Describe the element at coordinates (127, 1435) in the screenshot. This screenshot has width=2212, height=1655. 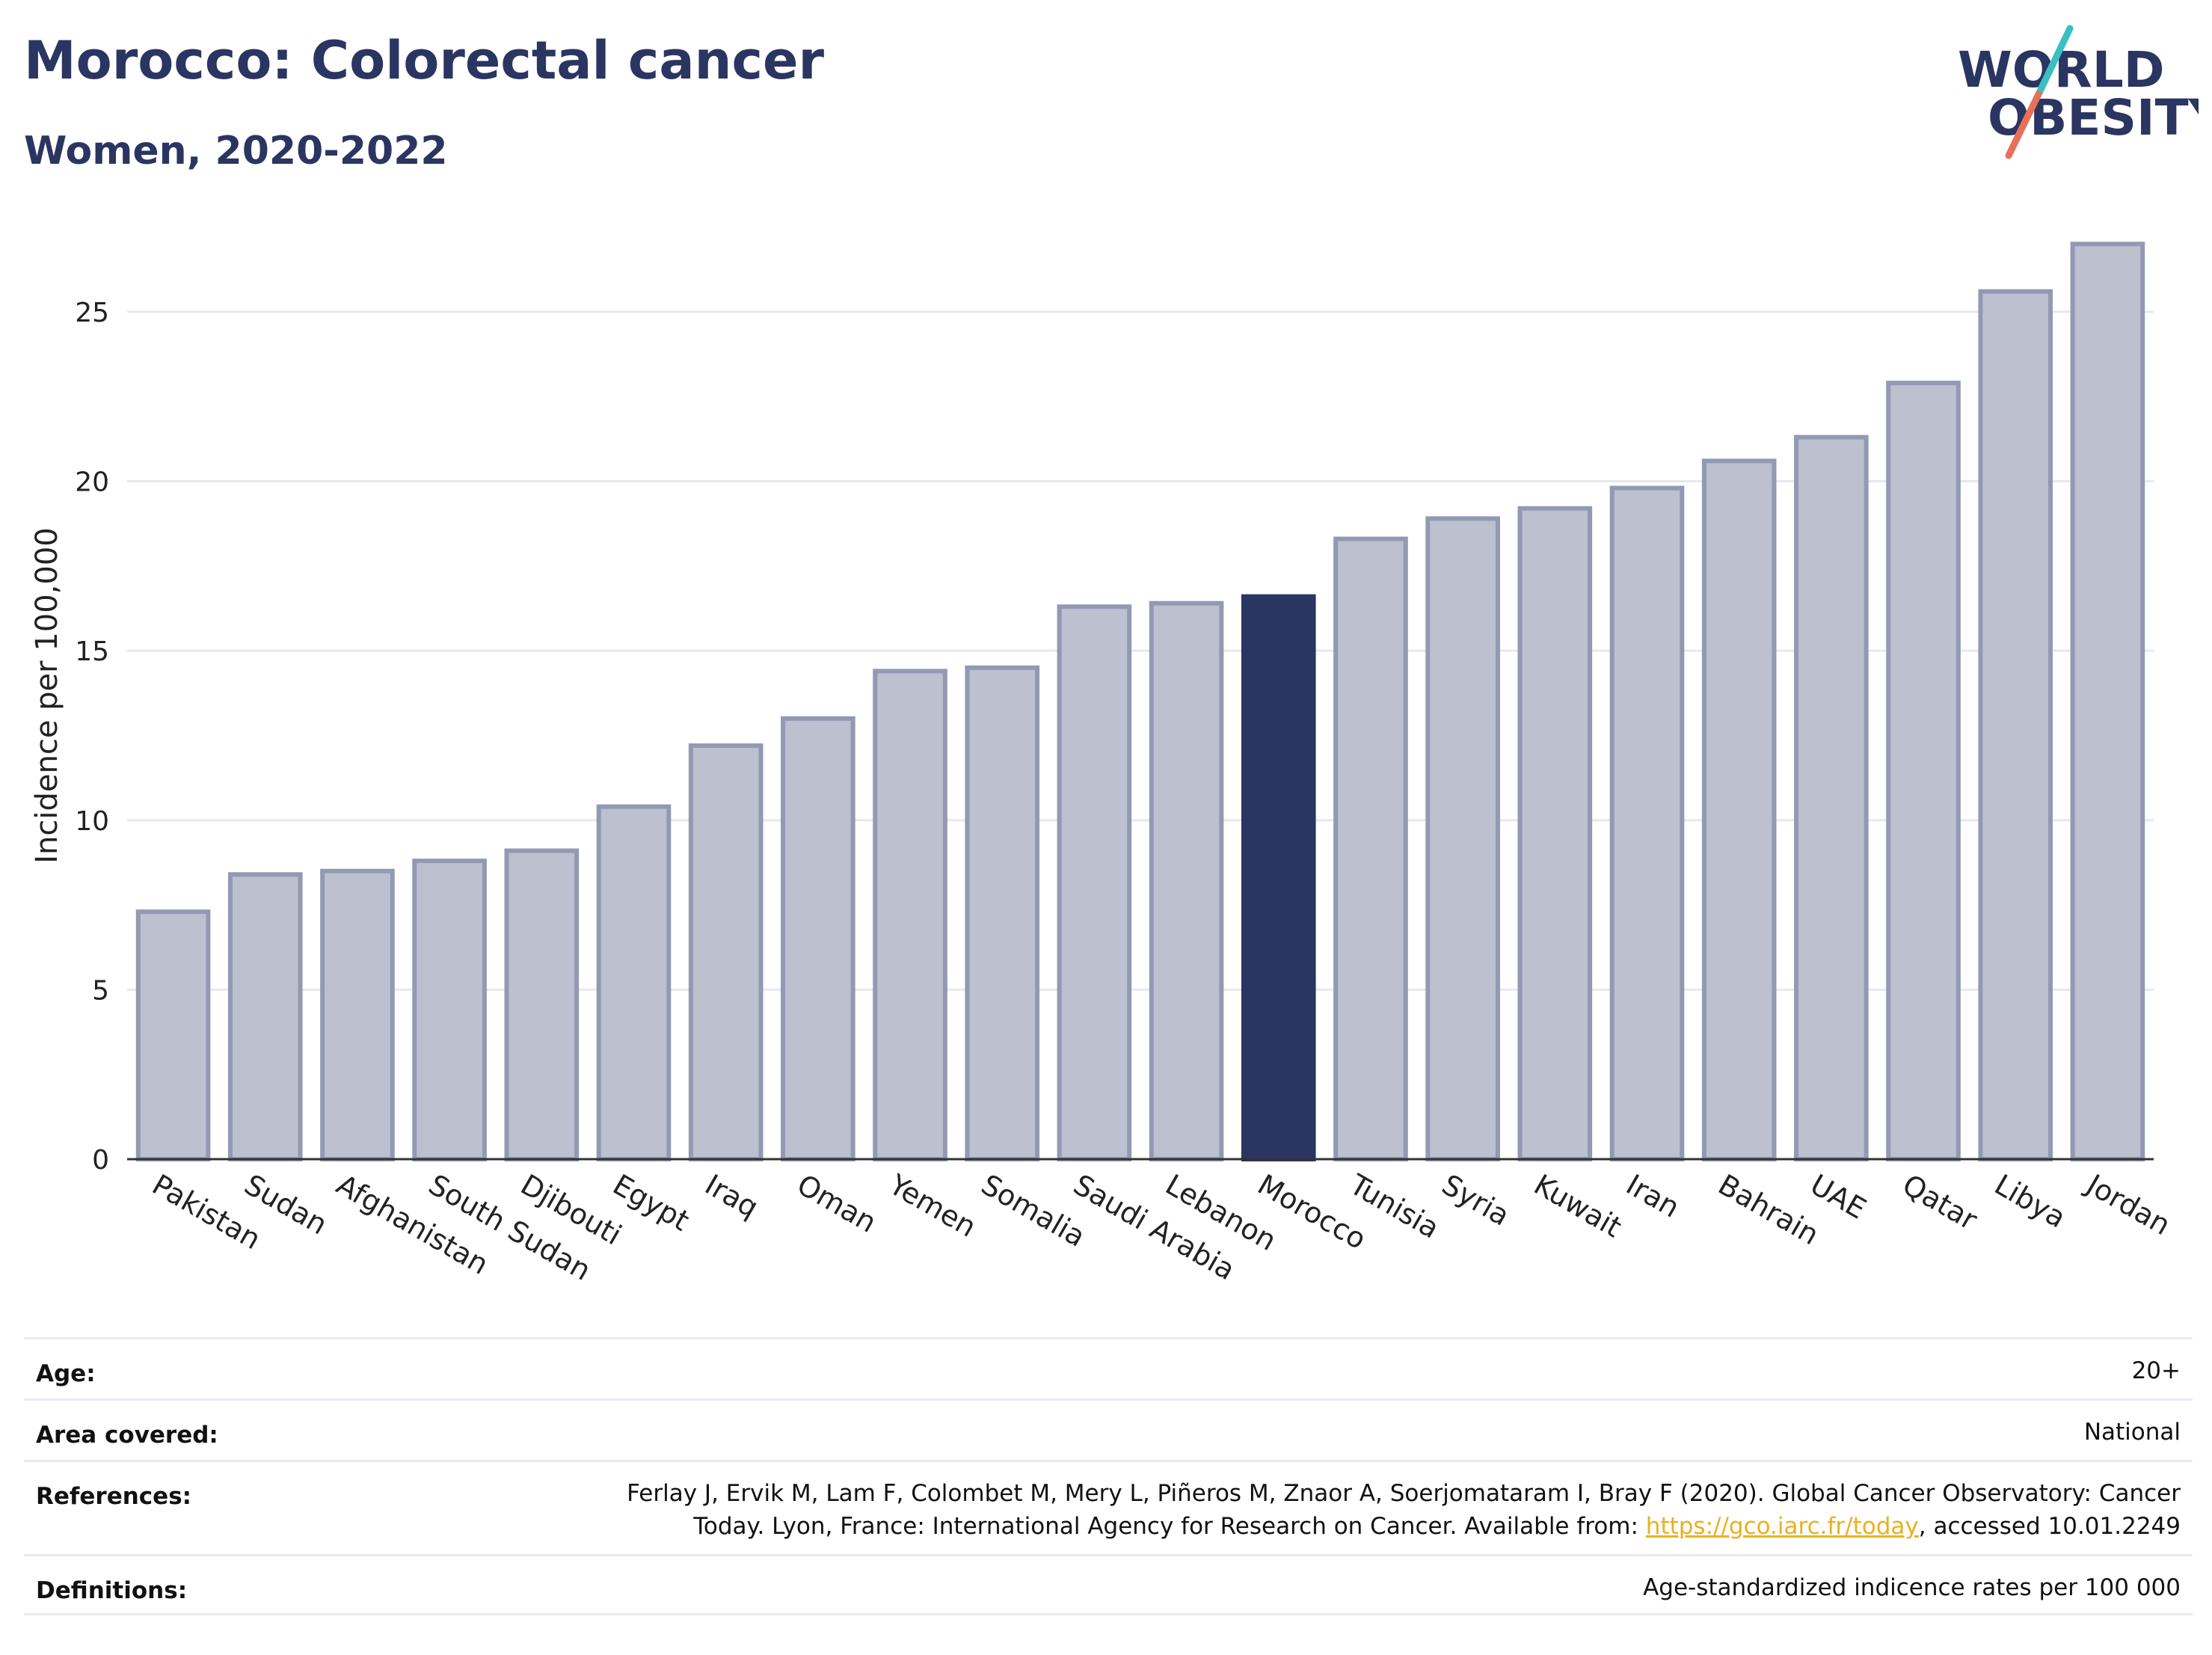
I see `area-label: Area covered:` at that location.